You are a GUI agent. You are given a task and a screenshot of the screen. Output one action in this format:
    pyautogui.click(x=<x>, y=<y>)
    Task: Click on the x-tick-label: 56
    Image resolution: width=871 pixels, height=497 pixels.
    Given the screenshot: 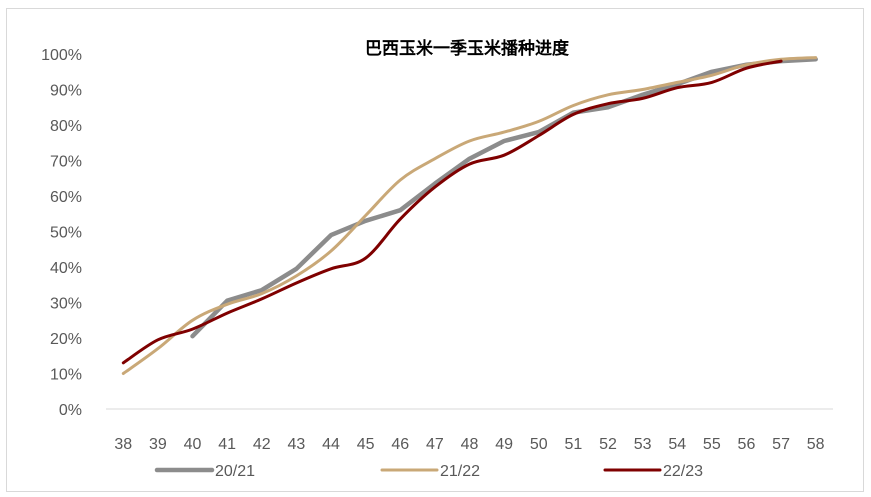 What is the action you would take?
    pyautogui.click(x=747, y=444)
    